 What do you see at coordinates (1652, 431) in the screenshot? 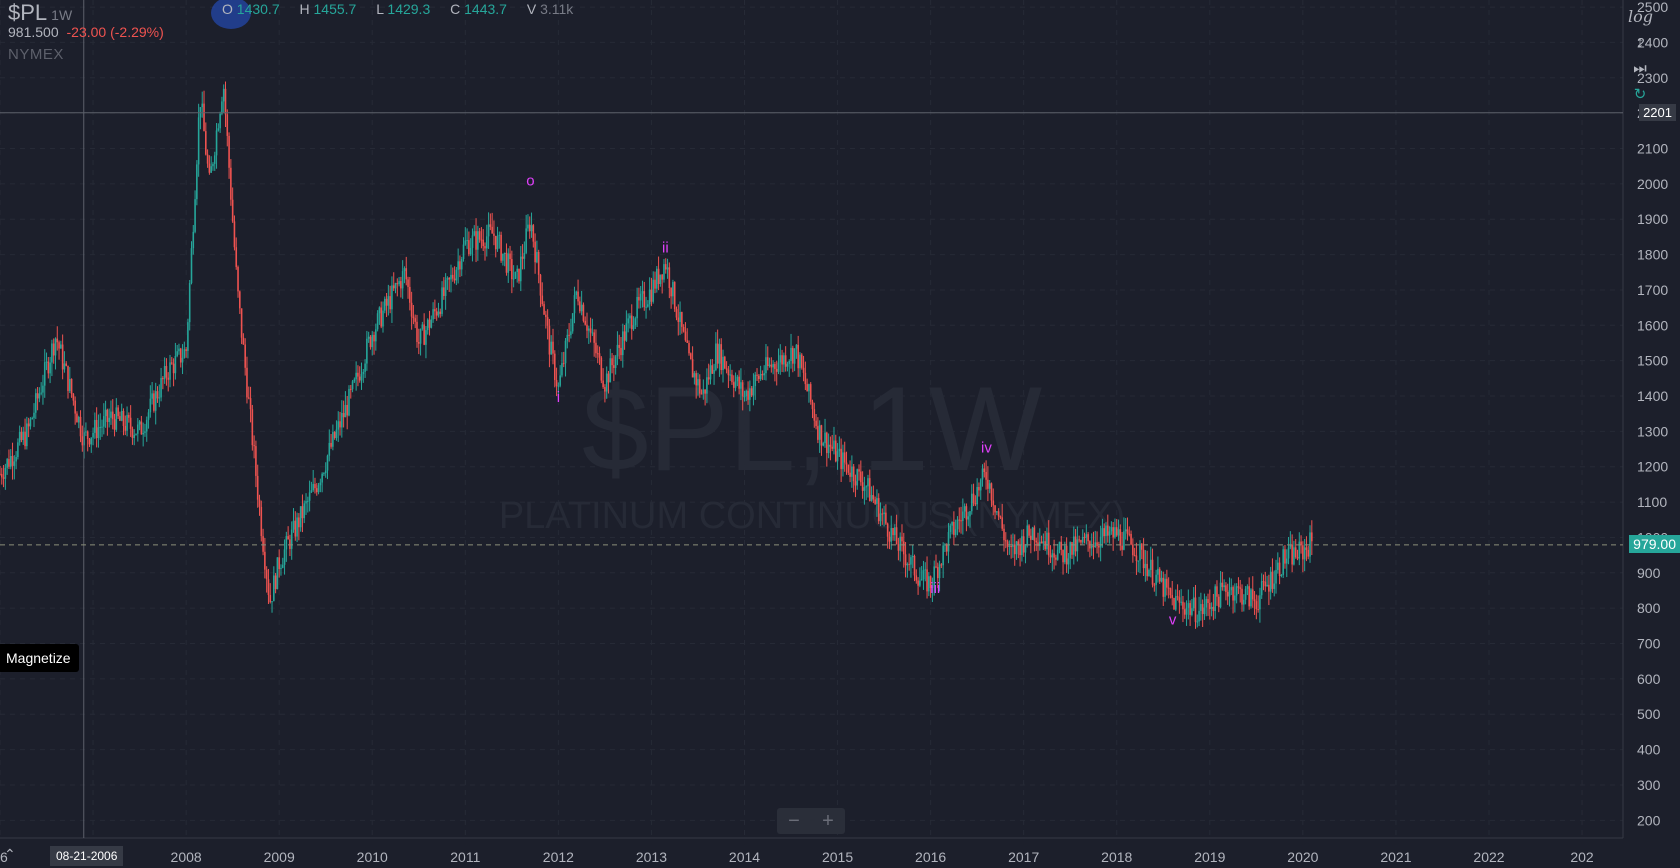
I see `y-tick-label: 1300` at bounding box center [1652, 431].